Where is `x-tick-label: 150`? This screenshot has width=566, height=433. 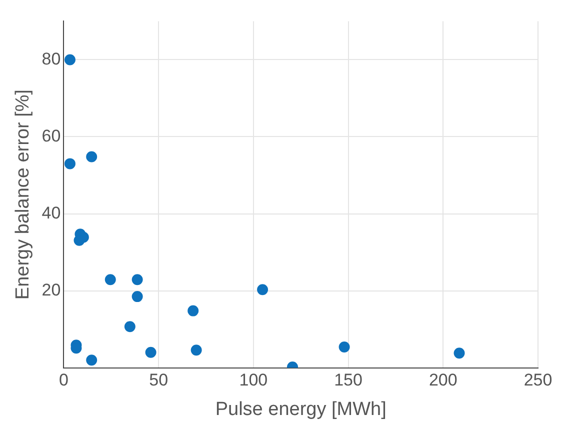
x-tick-label: 150 is located at coordinates (348, 380).